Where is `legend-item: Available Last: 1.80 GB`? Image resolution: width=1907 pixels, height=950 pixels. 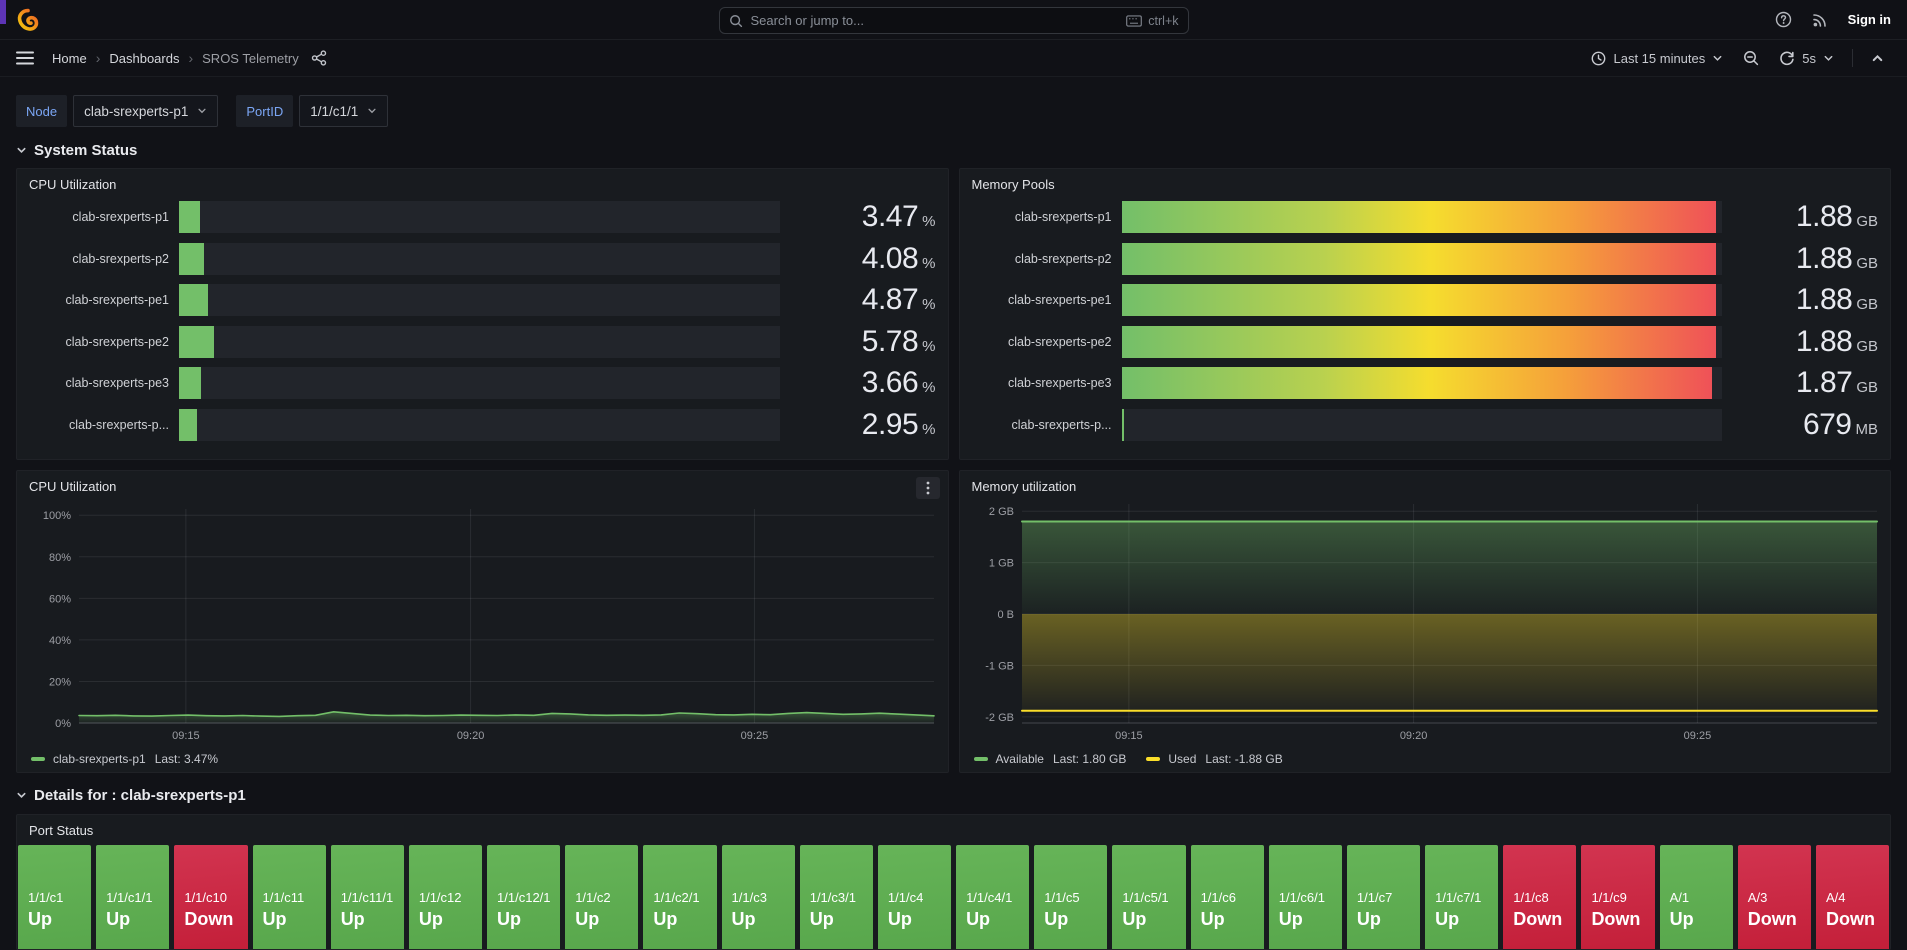
legend-item: Available Last: 1.80 GB is located at coordinates (1049, 759).